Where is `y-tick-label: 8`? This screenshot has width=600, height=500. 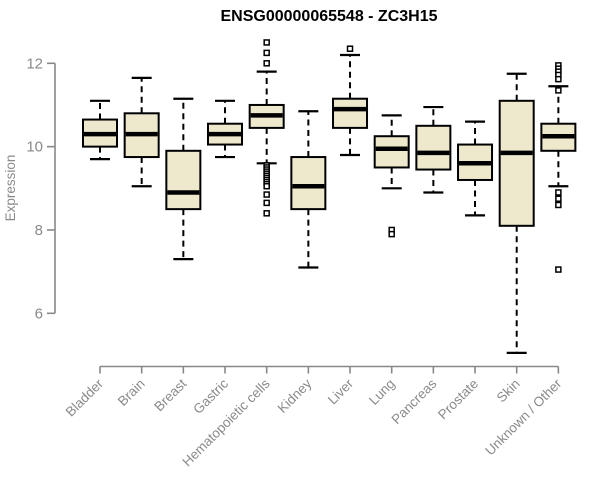
y-tick-label: 8 is located at coordinates (39, 230).